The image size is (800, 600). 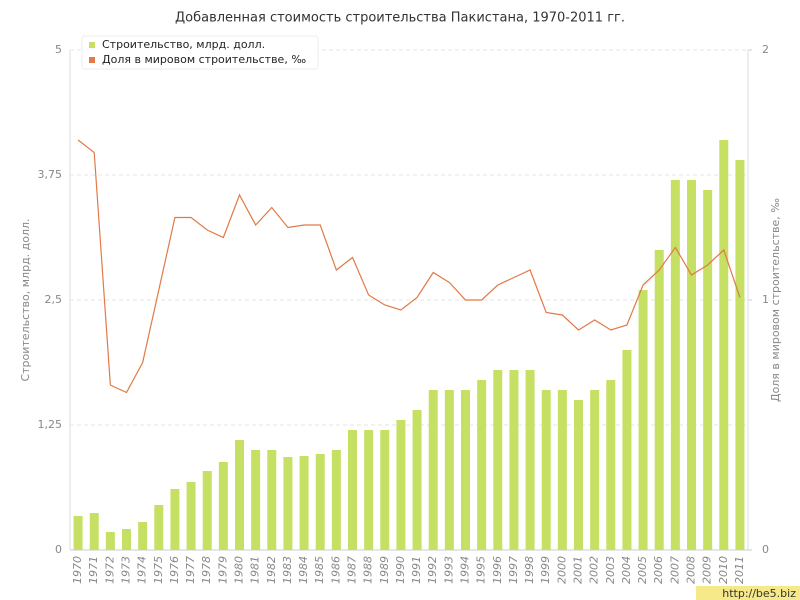 What do you see at coordinates (416, 570) in the screenshot?
I see `x-tick-label: 1991` at bounding box center [416, 570].